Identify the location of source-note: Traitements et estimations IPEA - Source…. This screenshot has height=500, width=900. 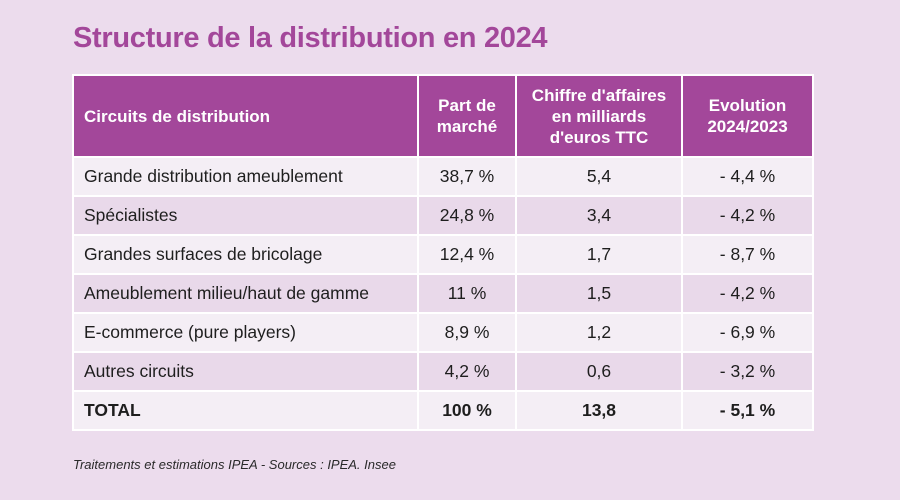
(234, 464).